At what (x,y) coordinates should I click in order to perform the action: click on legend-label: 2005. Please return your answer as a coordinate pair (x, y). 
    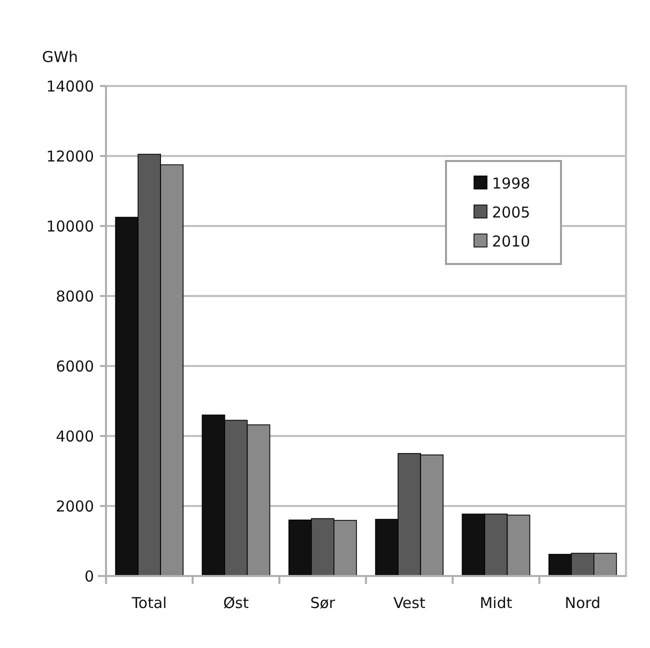
    Looking at the image, I should click on (511, 212).